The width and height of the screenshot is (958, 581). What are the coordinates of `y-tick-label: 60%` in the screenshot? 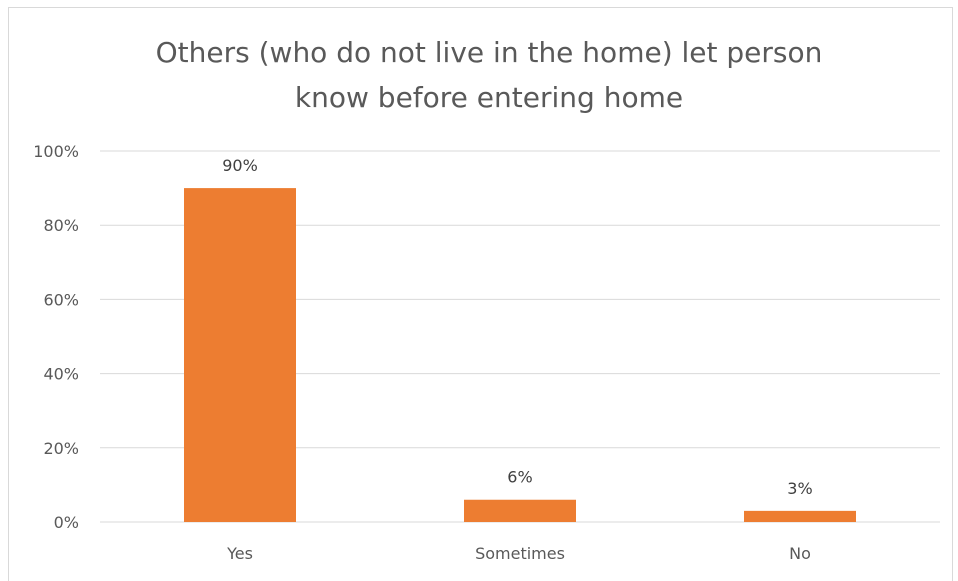 It's located at (61, 299).